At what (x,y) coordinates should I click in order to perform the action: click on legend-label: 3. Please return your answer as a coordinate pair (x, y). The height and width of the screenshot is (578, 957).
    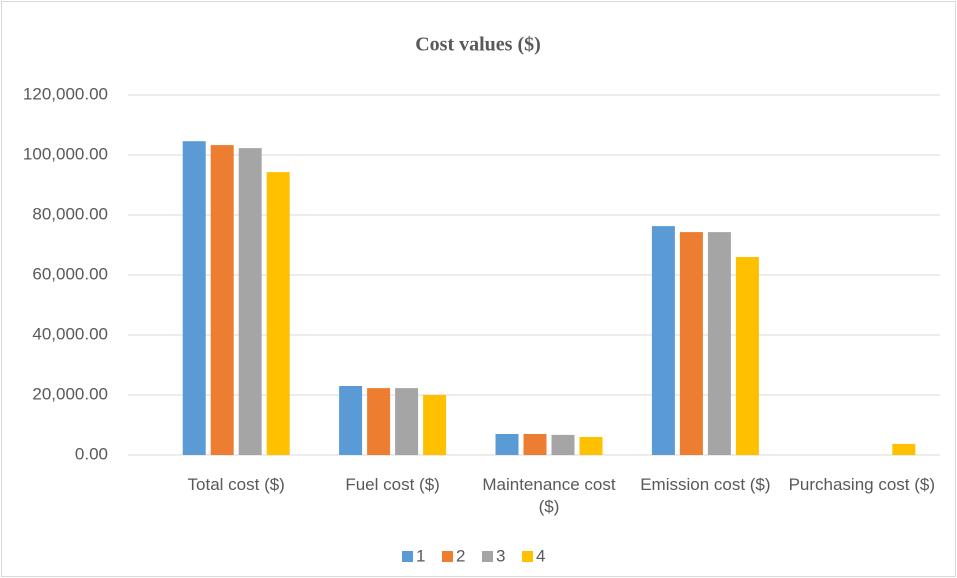
    Looking at the image, I should click on (500, 555).